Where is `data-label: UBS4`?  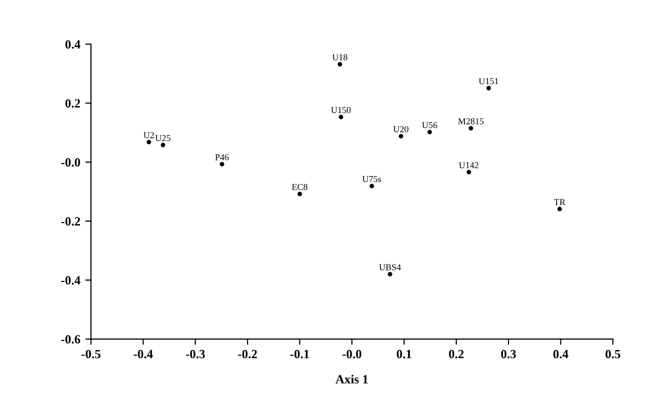
data-label: UBS4 is located at coordinates (390, 267).